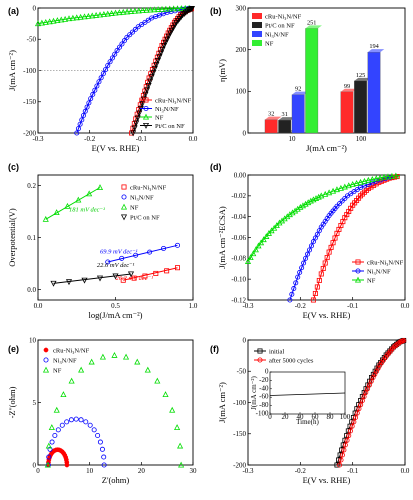 The width and height of the screenshot is (413, 500). What do you see at coordinates (193, 306) in the screenshot?
I see `x-tick-label: 1.0` at bounding box center [193, 306].